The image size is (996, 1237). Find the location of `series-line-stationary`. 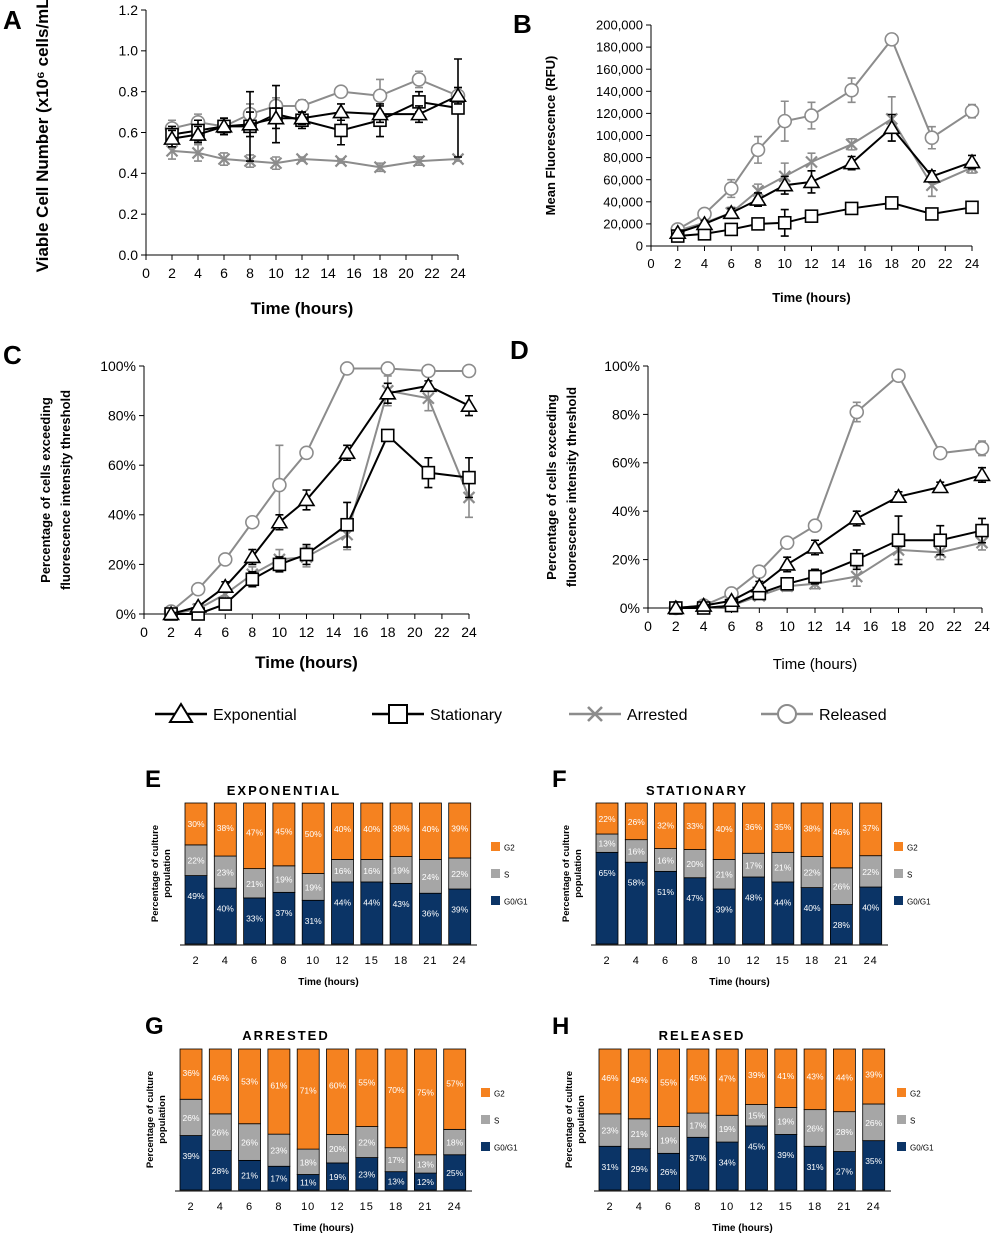

series-line-stationary is located at coordinates (320, 524).